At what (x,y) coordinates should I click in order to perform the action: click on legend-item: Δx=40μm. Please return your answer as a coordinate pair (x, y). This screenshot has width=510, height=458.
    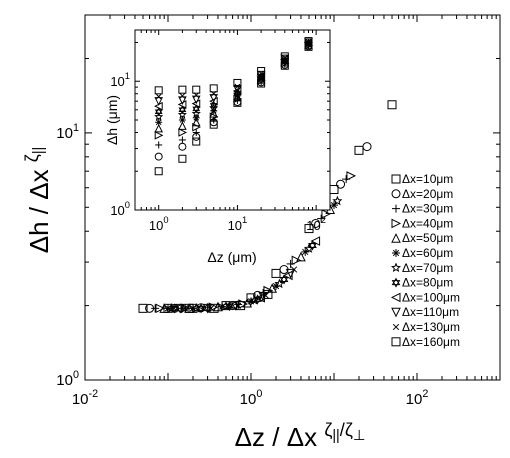
    Looking at the image, I should click on (422, 223).